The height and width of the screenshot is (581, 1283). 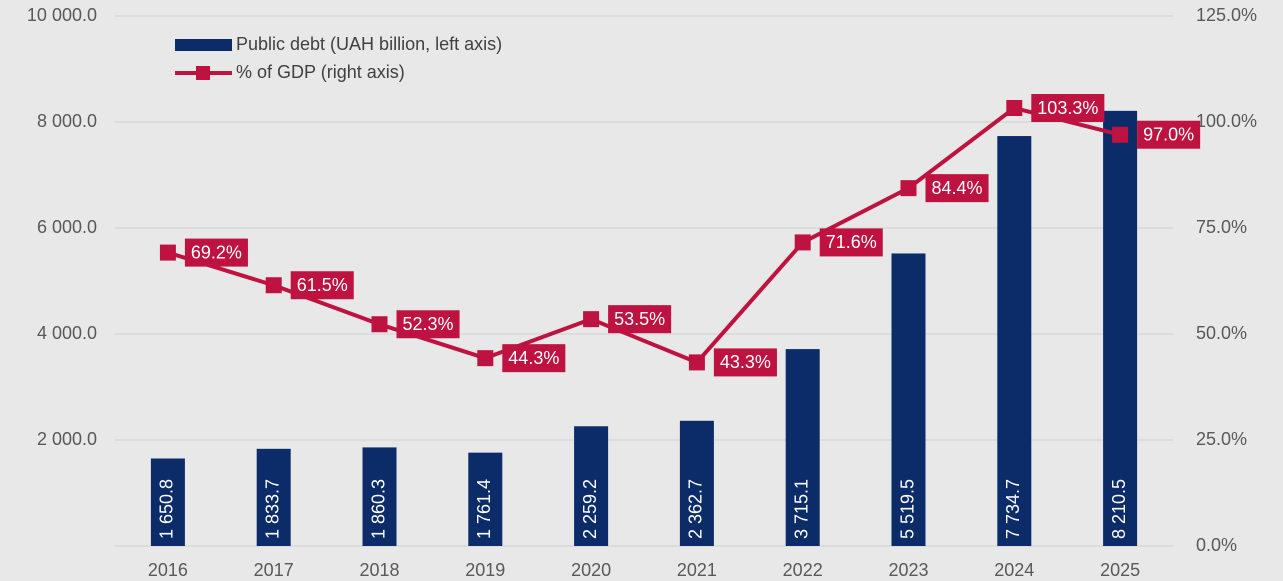 I want to click on line-value-label: 61.5%, so click(x=322, y=285).